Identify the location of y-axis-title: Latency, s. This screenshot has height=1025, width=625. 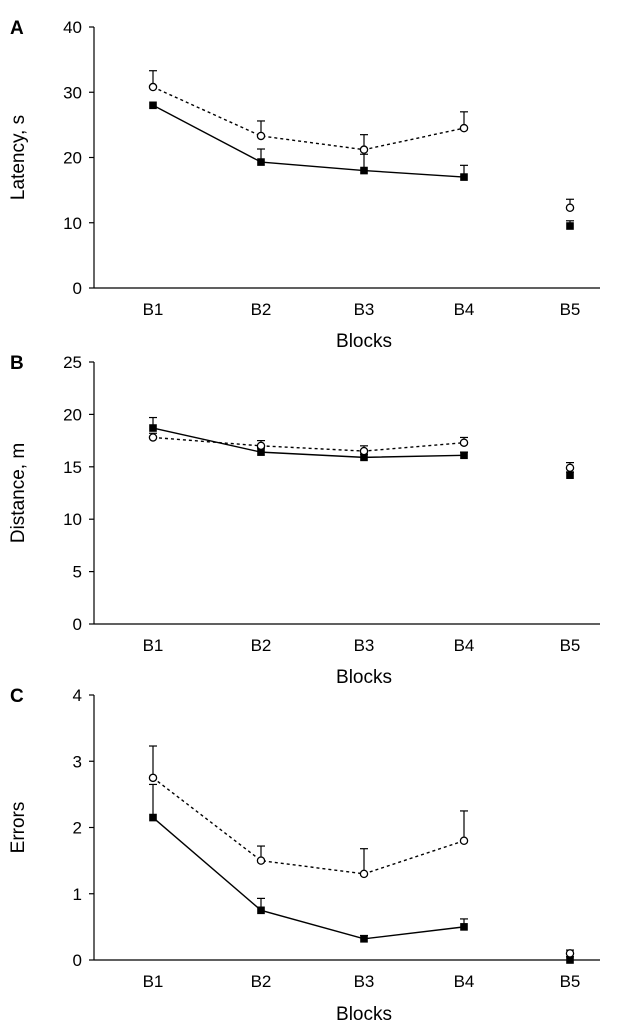
(18, 157).